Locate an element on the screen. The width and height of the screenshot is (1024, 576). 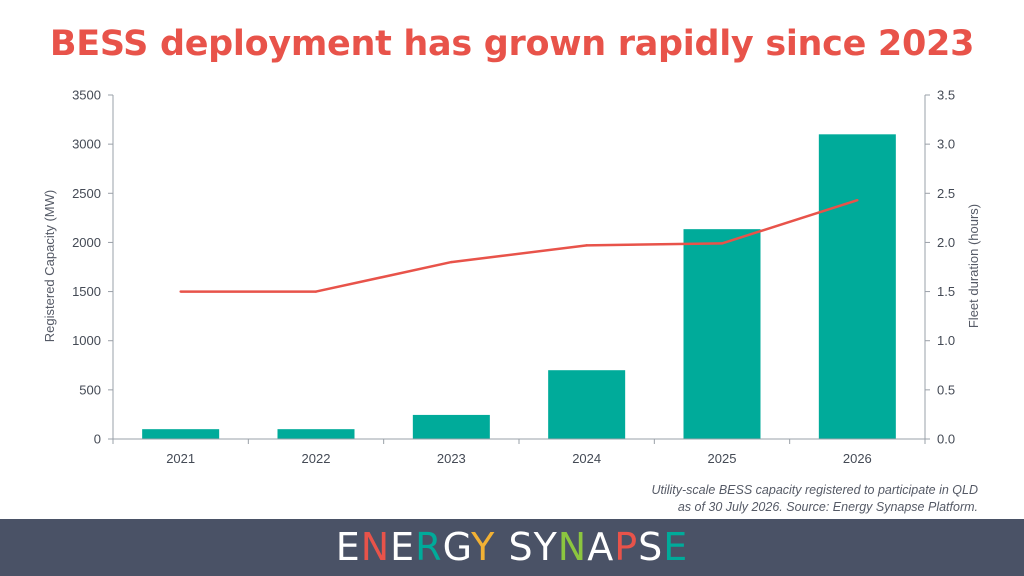
y2-tick-label: 3.0 is located at coordinates (946, 144).